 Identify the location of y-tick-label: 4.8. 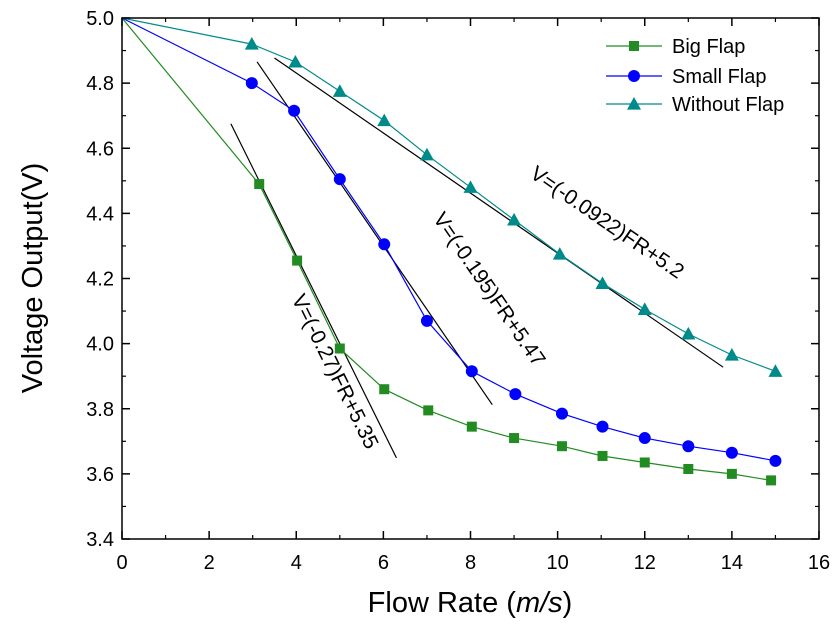
(100, 84).